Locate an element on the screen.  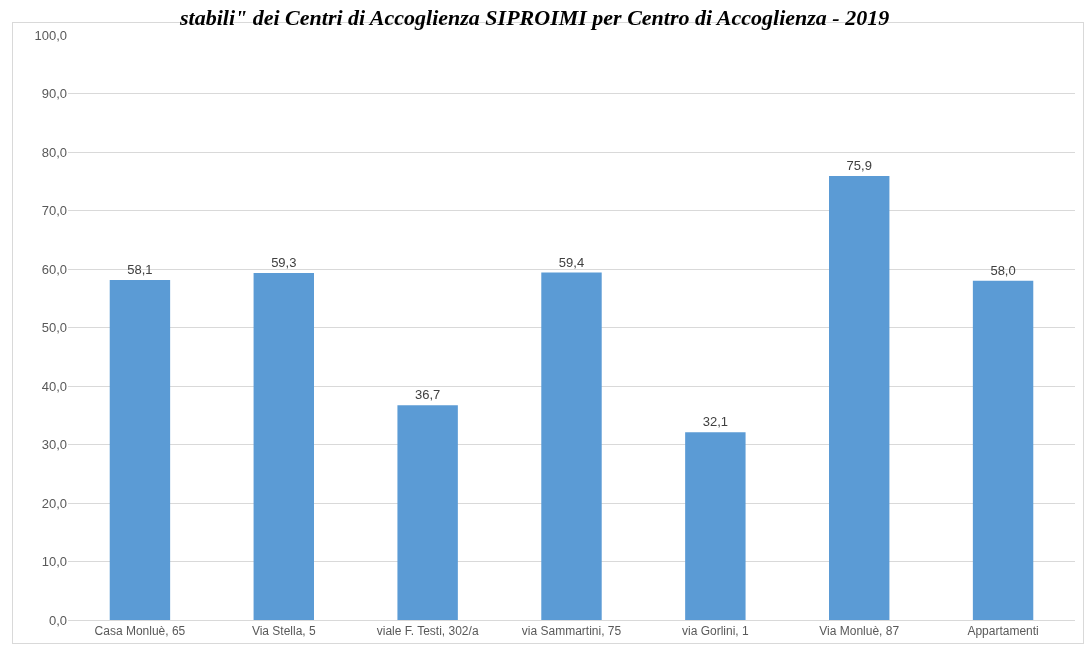
data-label: 58,1 is located at coordinates (140, 270).